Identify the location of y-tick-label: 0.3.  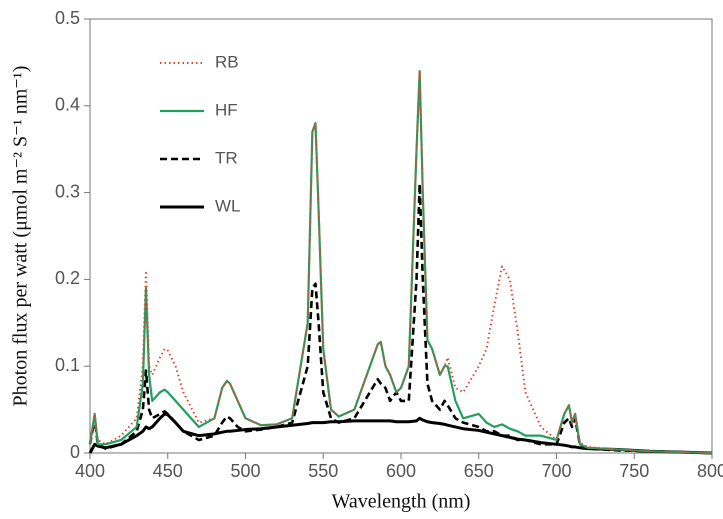
(67, 191).